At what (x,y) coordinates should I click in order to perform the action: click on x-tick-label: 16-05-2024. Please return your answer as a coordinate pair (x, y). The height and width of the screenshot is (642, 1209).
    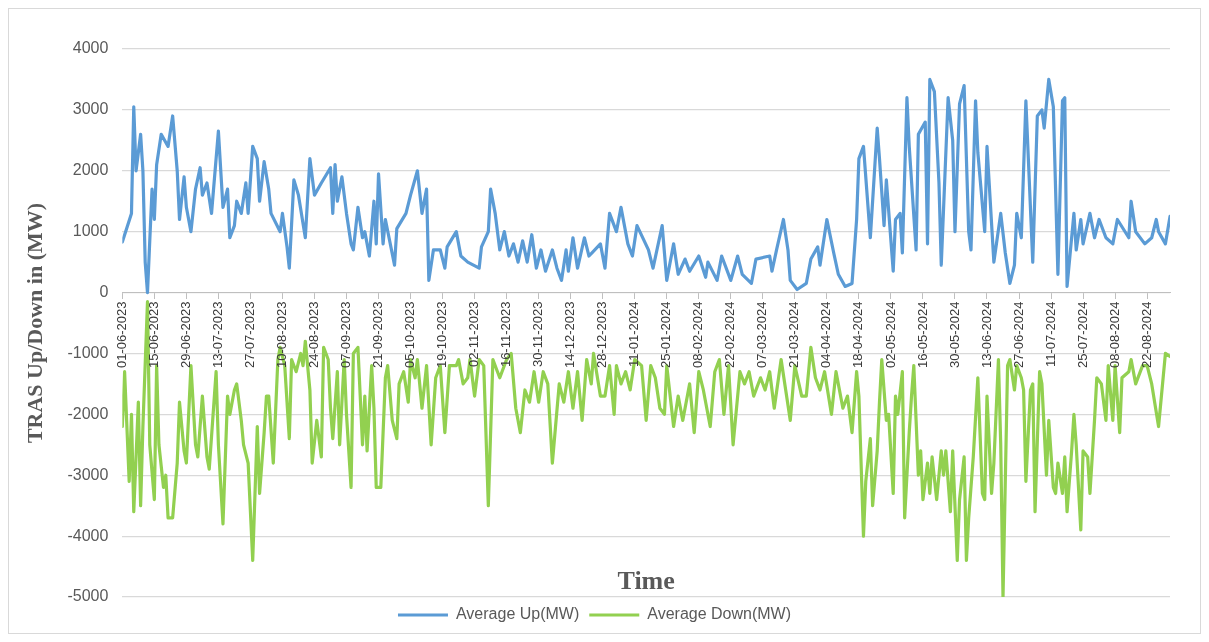
    Looking at the image, I should click on (922, 335).